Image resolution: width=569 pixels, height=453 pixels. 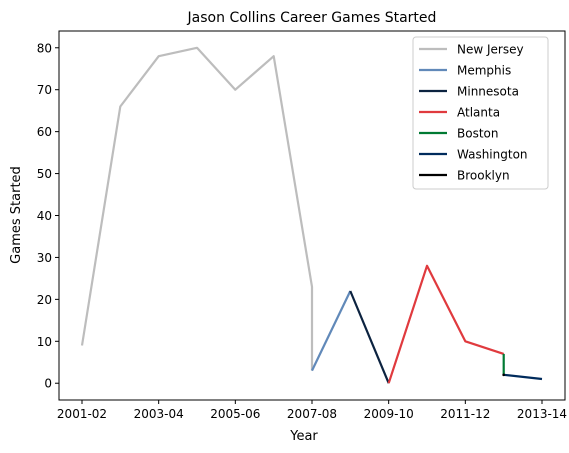 What do you see at coordinates (542, 414) in the screenshot?
I see `x-tick-label-6: 2013-14` at bounding box center [542, 414].